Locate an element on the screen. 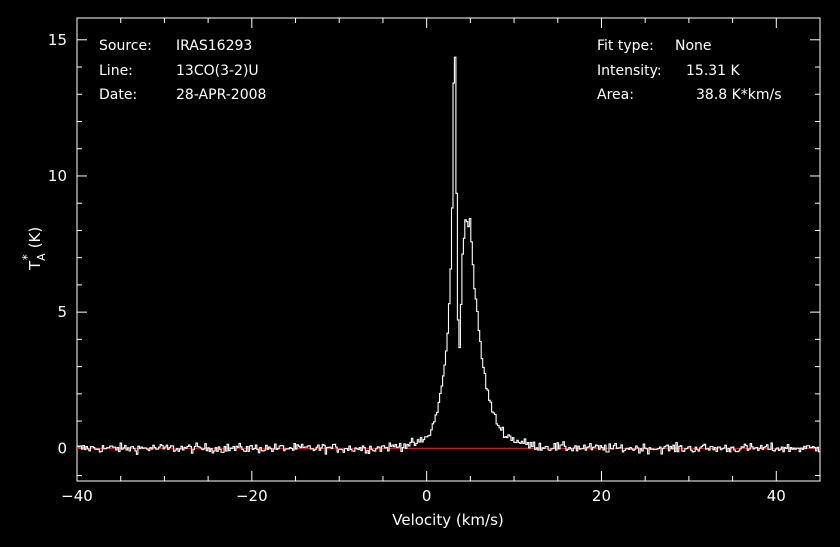  source-label: Source: is located at coordinates (125, 46).